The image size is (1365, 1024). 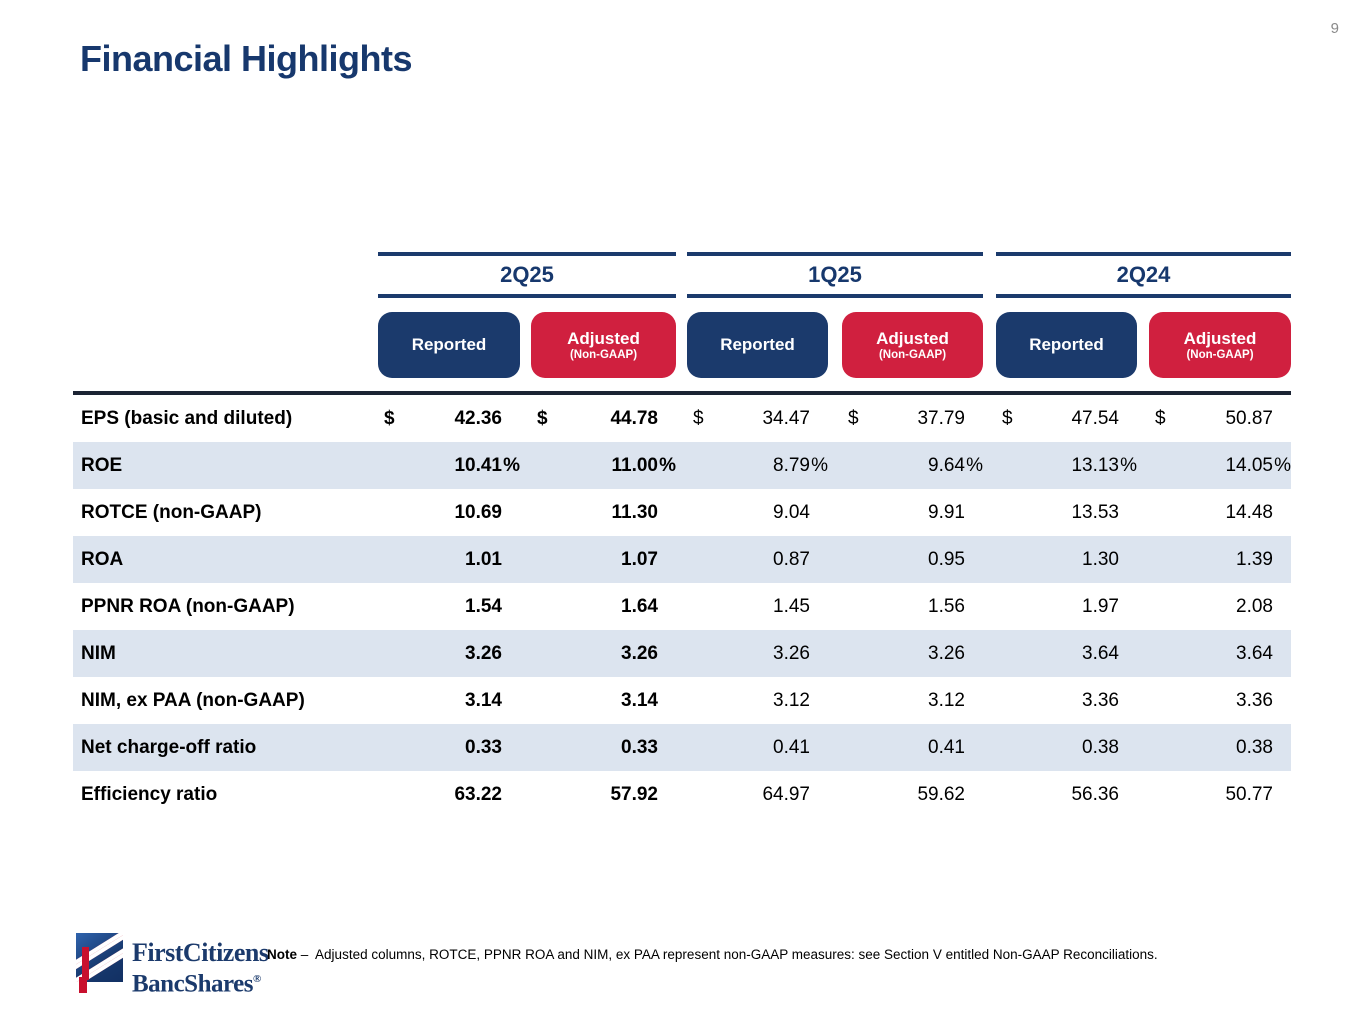 I want to click on value: 10.41, so click(x=478, y=465).